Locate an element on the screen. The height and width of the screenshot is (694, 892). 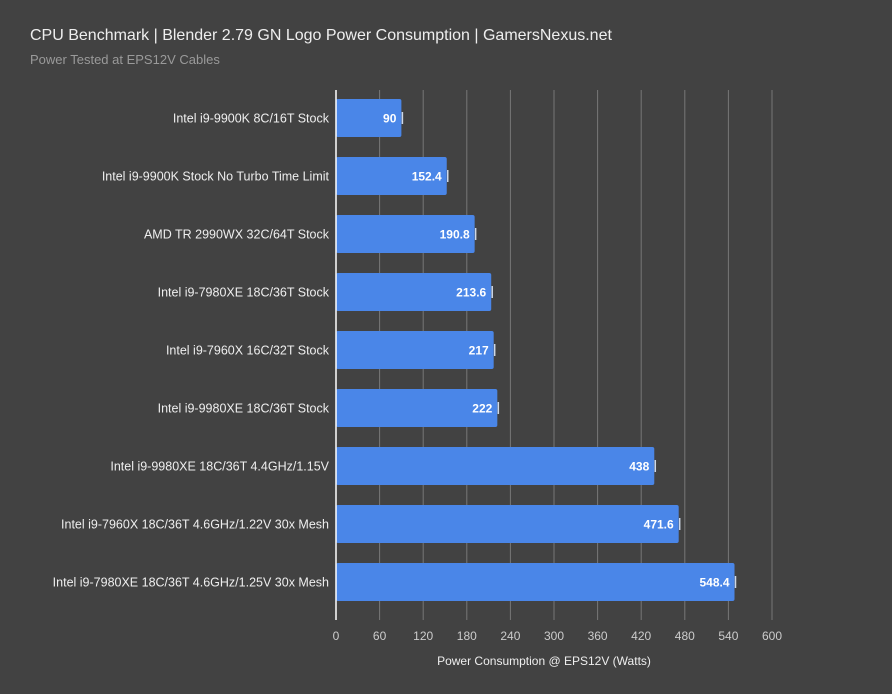
x-tick-label: 600 is located at coordinates (772, 636).